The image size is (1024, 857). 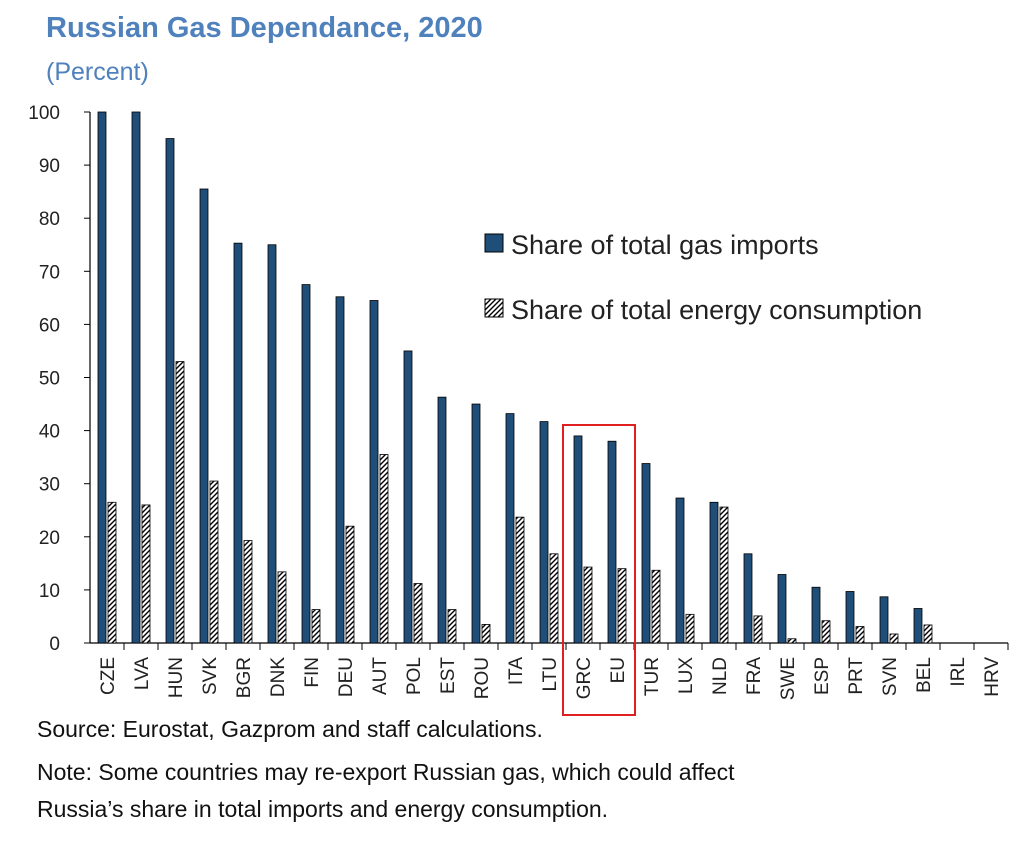 What do you see at coordinates (408, 497) in the screenshot?
I see `bar-gas-imports-pol` at bounding box center [408, 497].